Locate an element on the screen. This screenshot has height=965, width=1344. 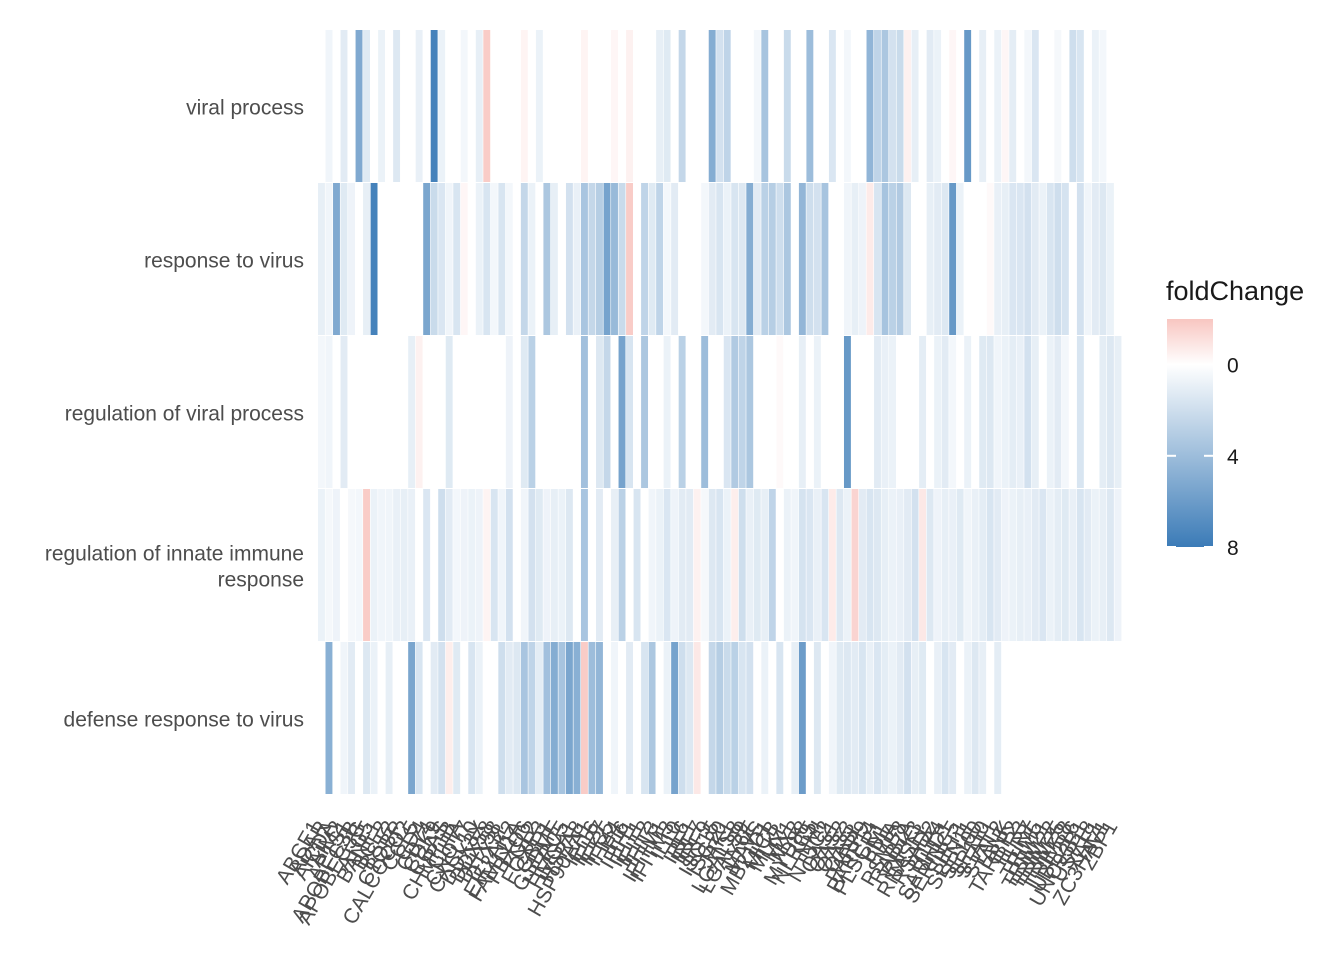
color-legend: foldChange 0 4 8 is located at coordinates (1235, 418).